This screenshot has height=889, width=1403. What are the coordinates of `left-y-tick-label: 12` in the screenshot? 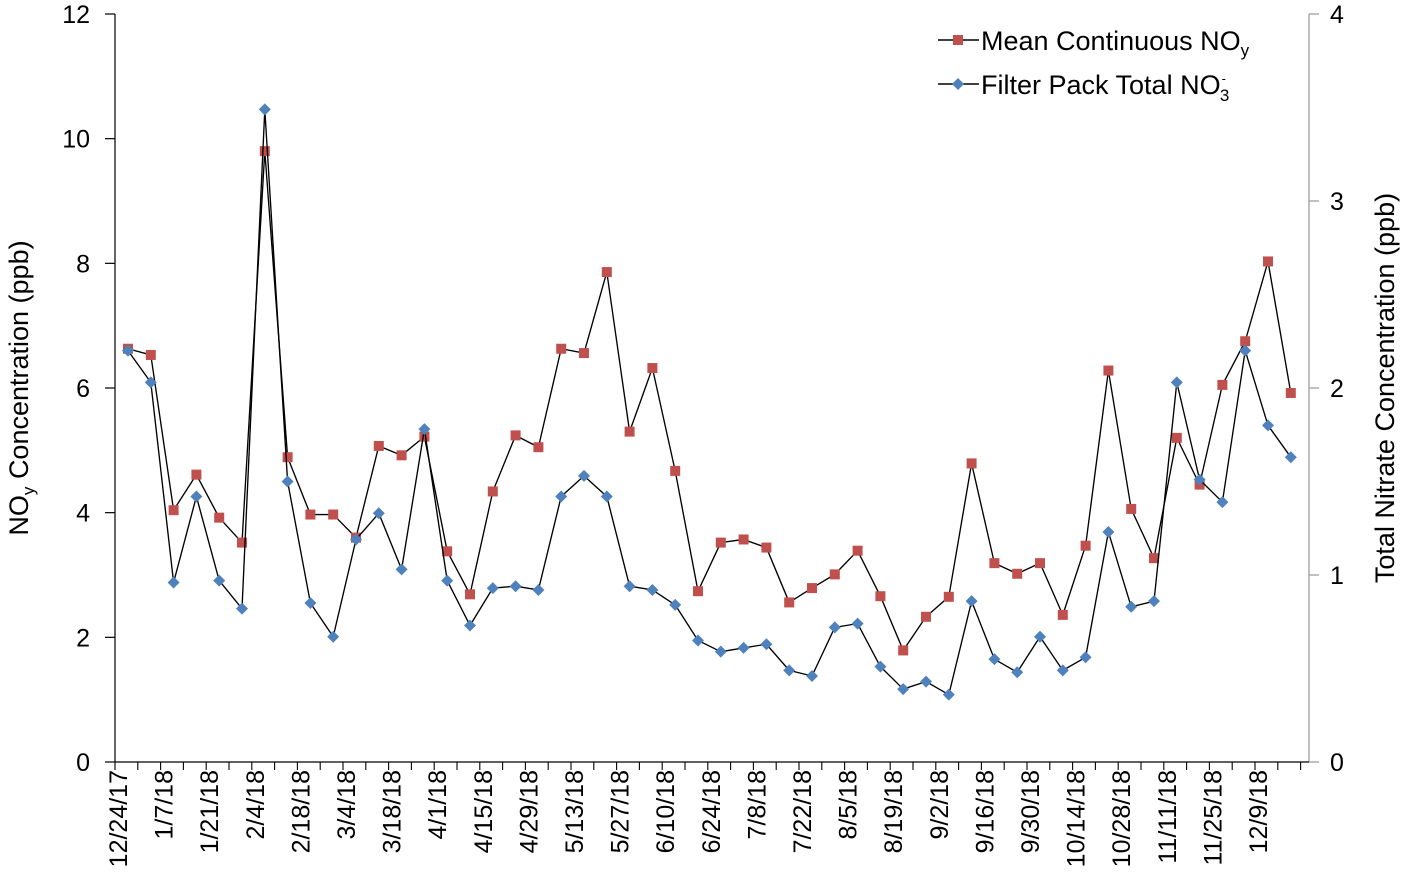 It's located at (76, 15).